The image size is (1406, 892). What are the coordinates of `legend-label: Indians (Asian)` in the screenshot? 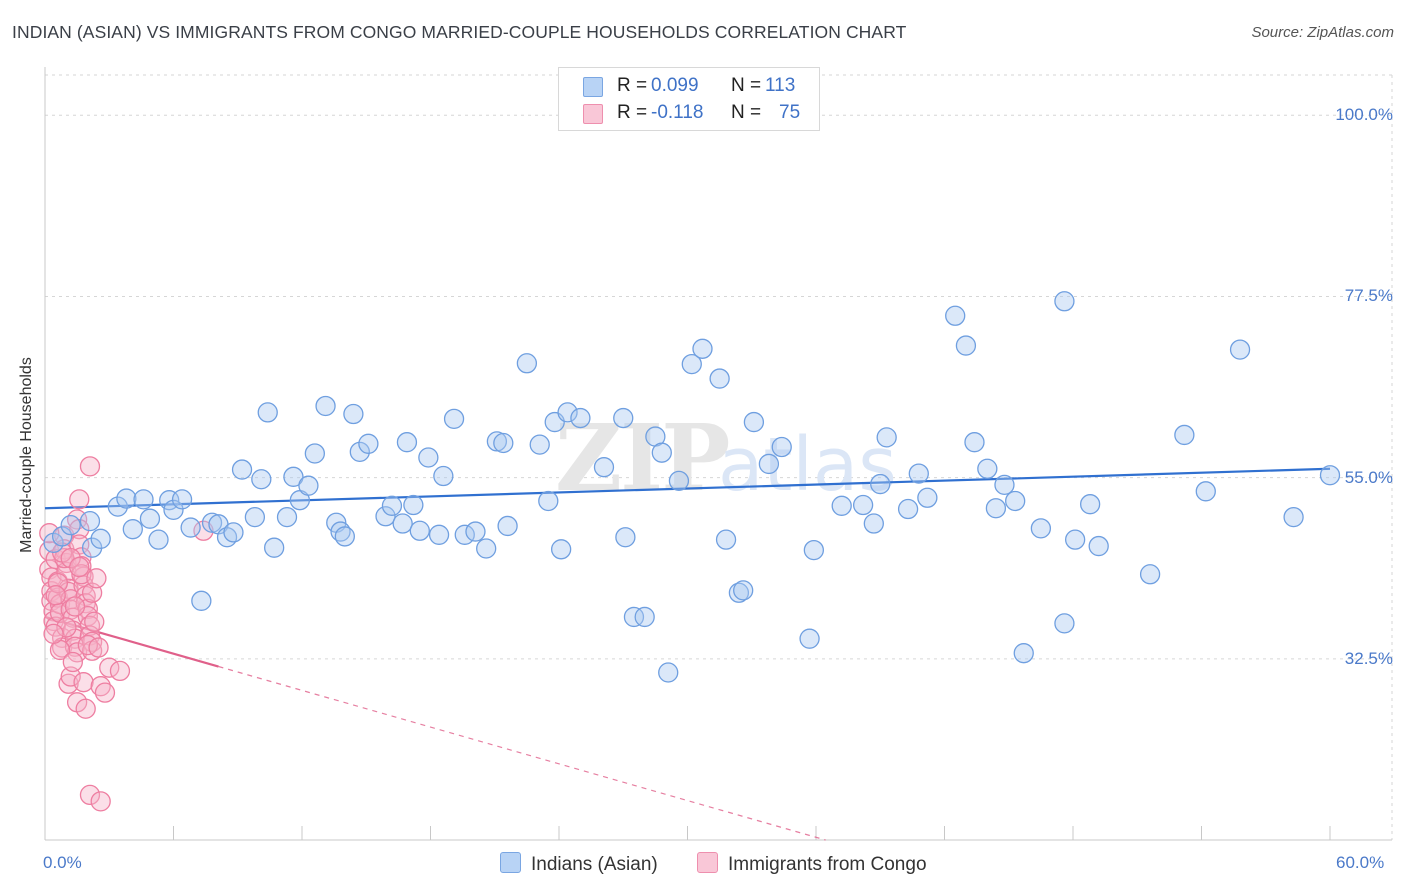 It's located at (594, 864).